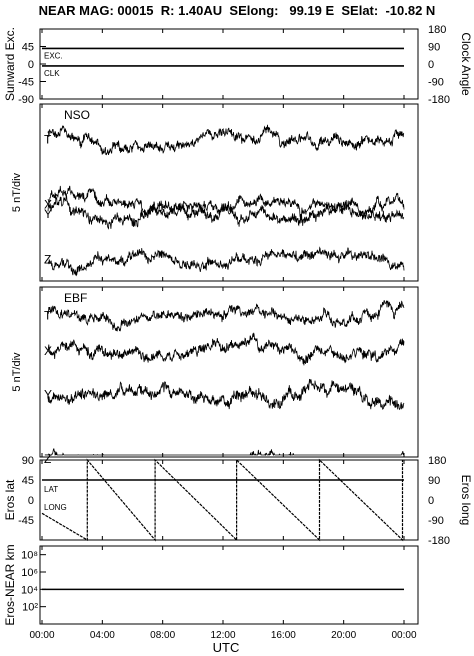  What do you see at coordinates (439, 541) in the screenshot?
I see `eros-long-tick-label: -180` at bounding box center [439, 541].